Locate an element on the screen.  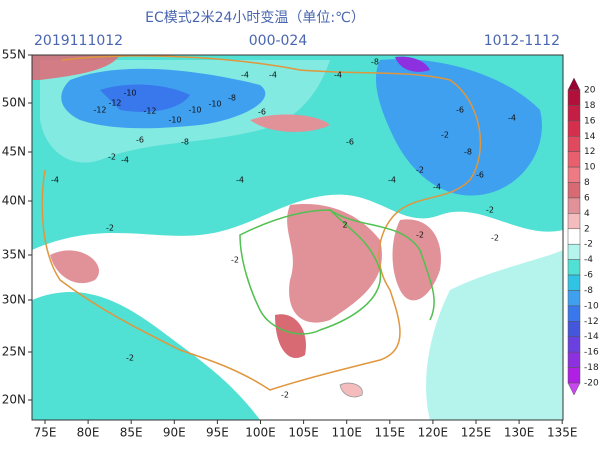
colorbar-label: -10 is located at coordinates (591, 306).